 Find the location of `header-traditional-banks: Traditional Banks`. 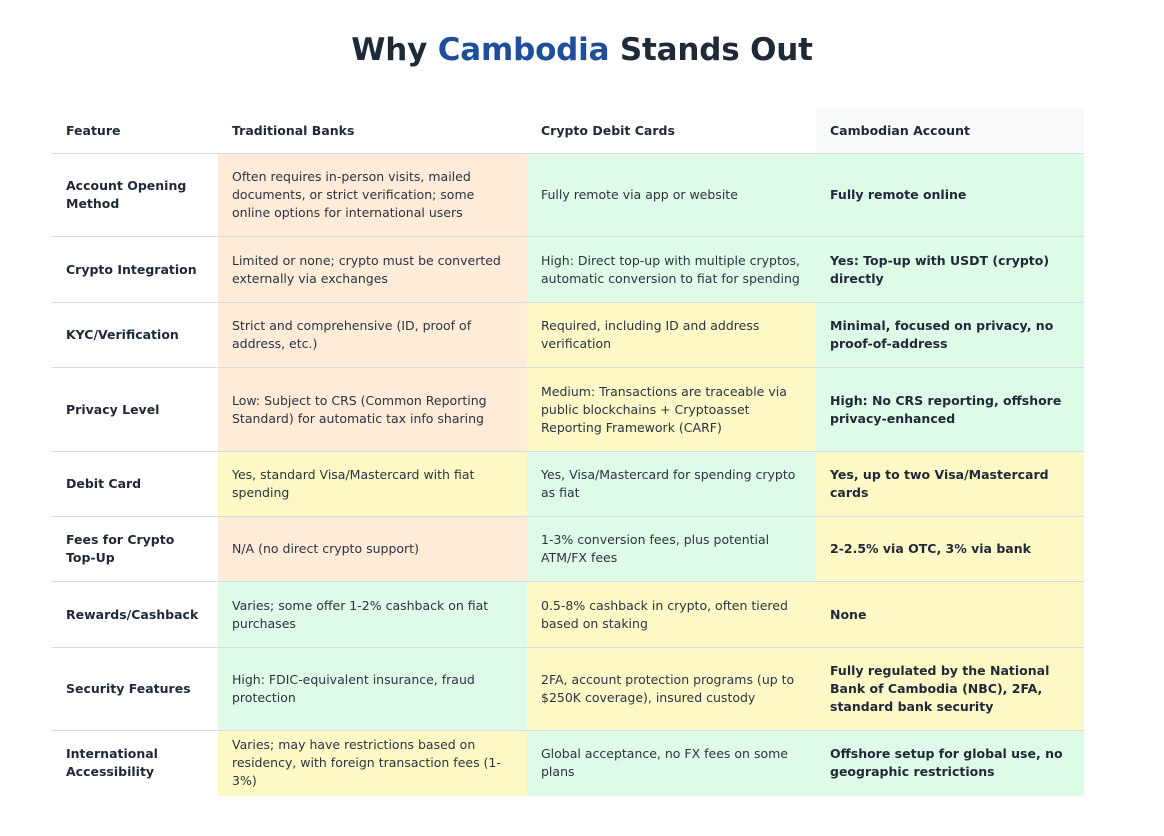

header-traditional-banks: Traditional Banks is located at coordinates (372, 131).